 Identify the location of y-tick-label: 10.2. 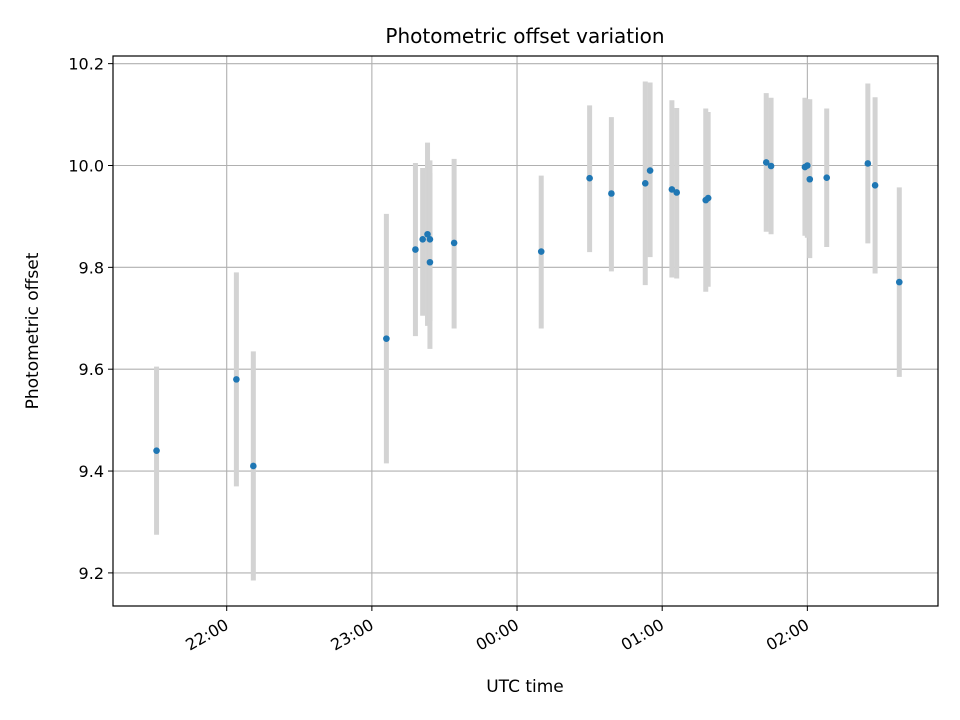
(86, 64).